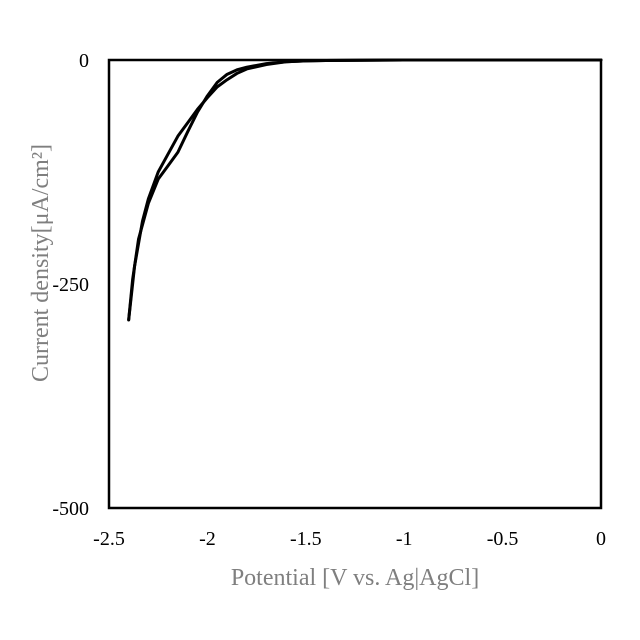 The height and width of the screenshot is (640, 640). Describe the element at coordinates (601, 539) in the screenshot. I see `x-tick-label: 0` at that location.